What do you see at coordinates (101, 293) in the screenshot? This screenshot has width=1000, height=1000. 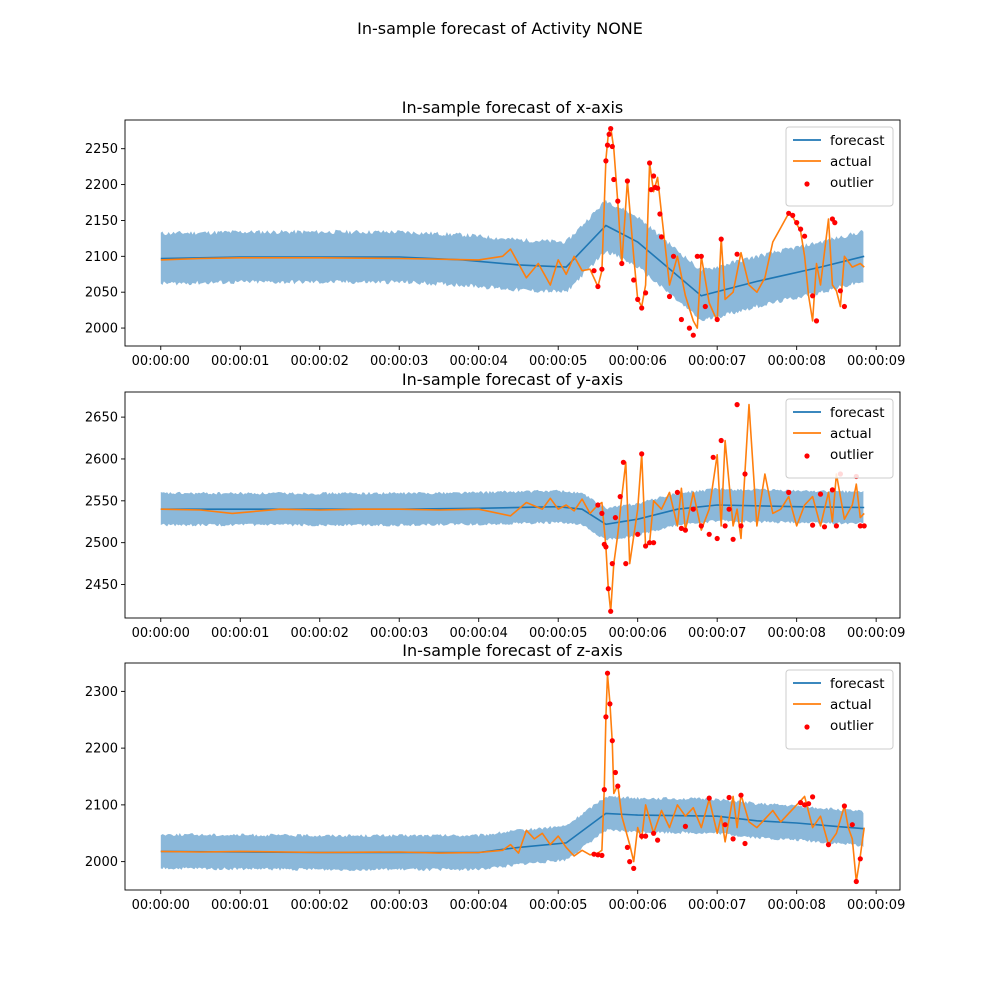 I see `y-tick-label: 2050` at bounding box center [101, 293].